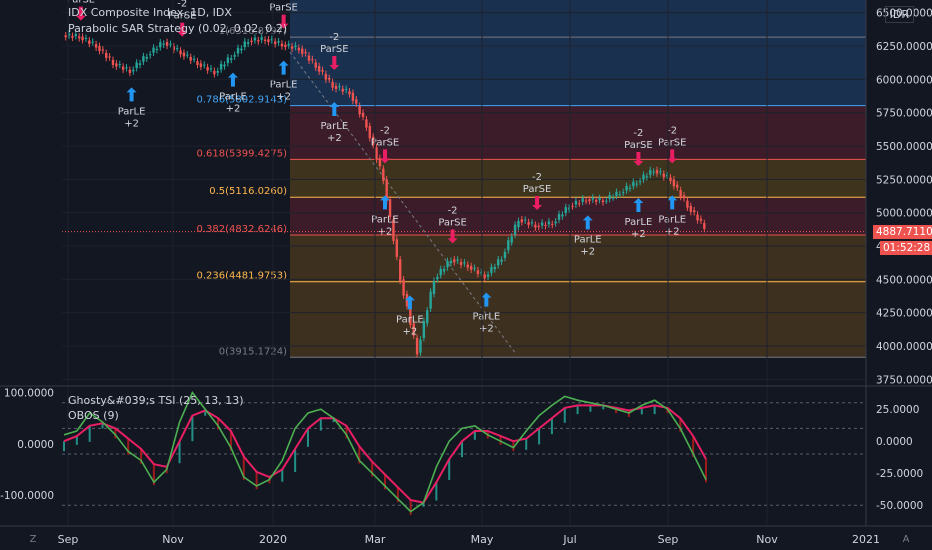 Image resolution: width=932 pixels, height=550 pixels. What do you see at coordinates (248, 191) in the screenshot?
I see `fib-level-label: 0.5(5116.0260)` at bounding box center [248, 191].